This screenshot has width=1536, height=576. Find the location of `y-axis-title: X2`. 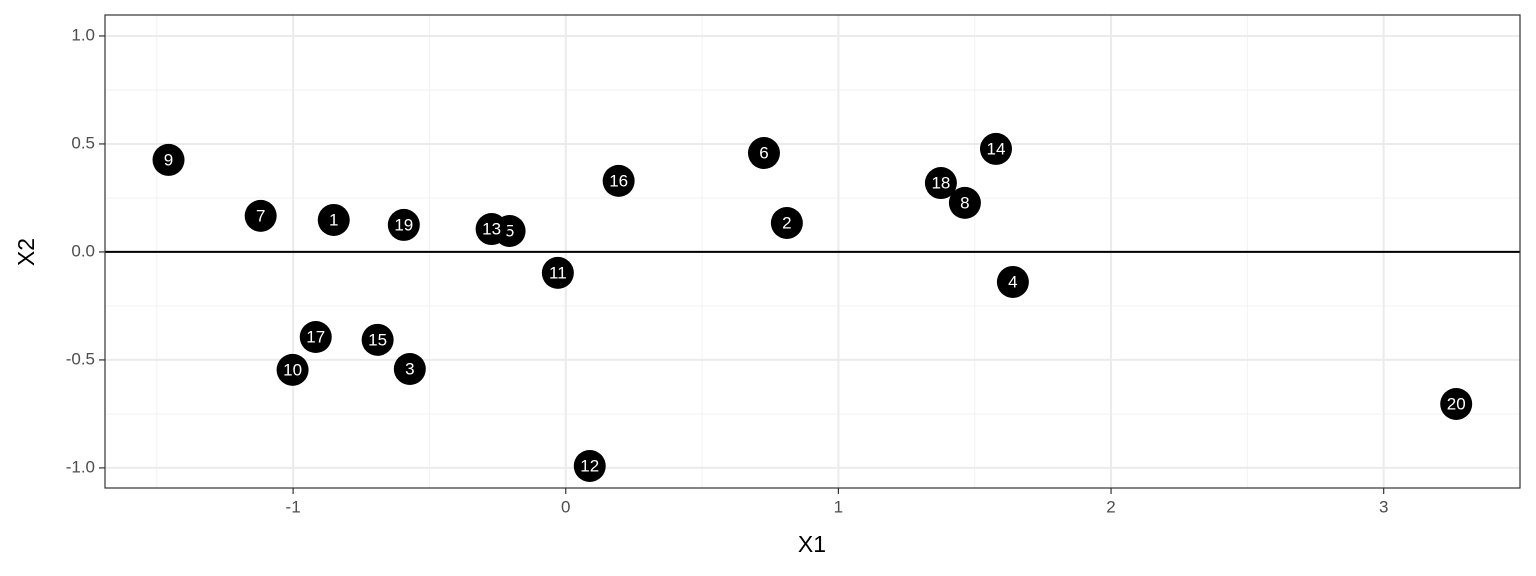

y-axis-title: X2 is located at coordinates (26, 252).